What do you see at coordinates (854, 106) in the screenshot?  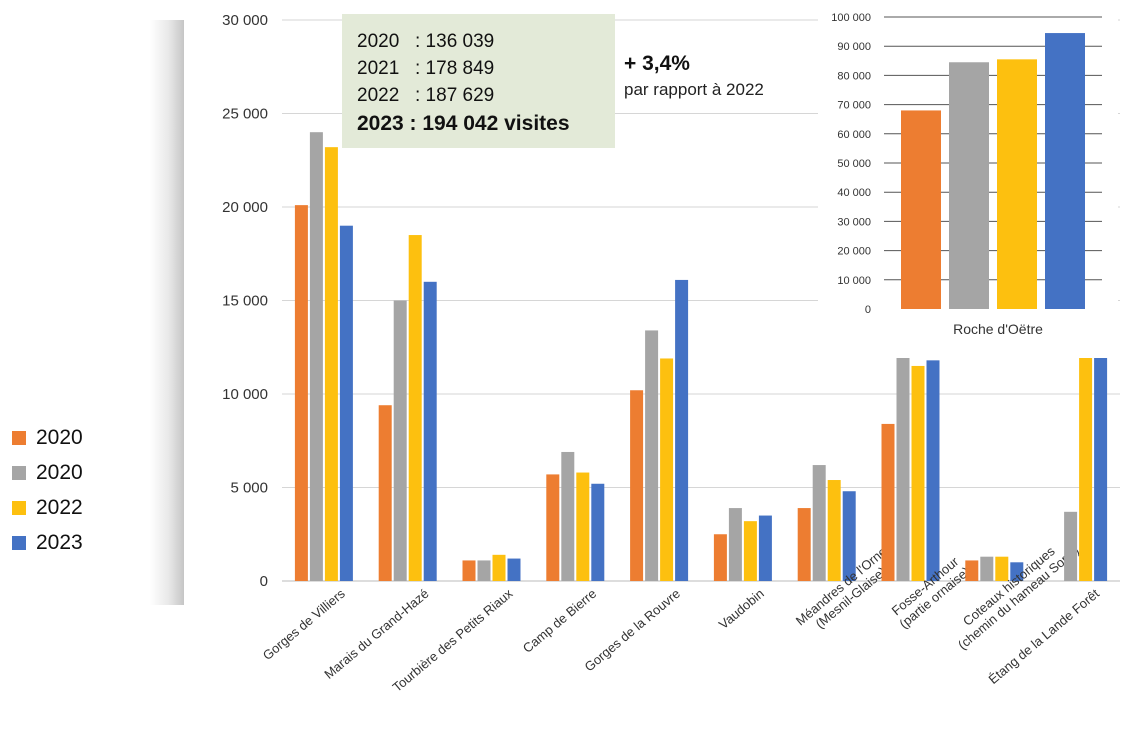 I see `inset-y-tick-label: 70 000` at bounding box center [854, 106].